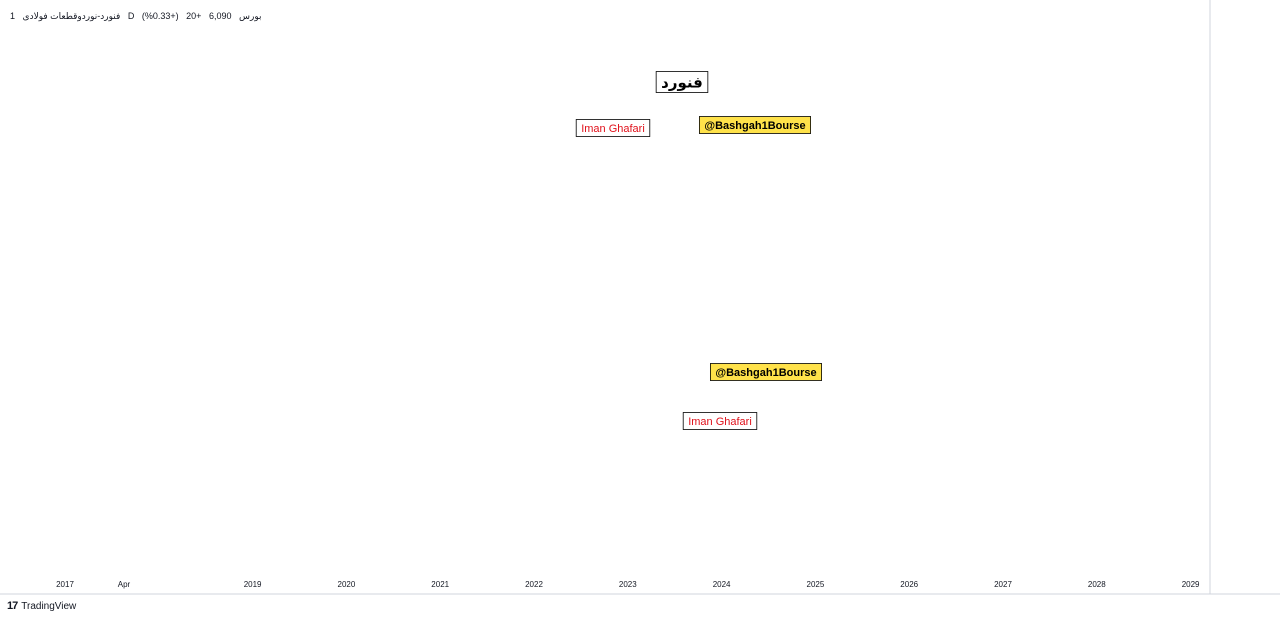 The image size is (1280, 619). What do you see at coordinates (250, 16) in the screenshot?
I see `exchange-name: بورس` at bounding box center [250, 16].